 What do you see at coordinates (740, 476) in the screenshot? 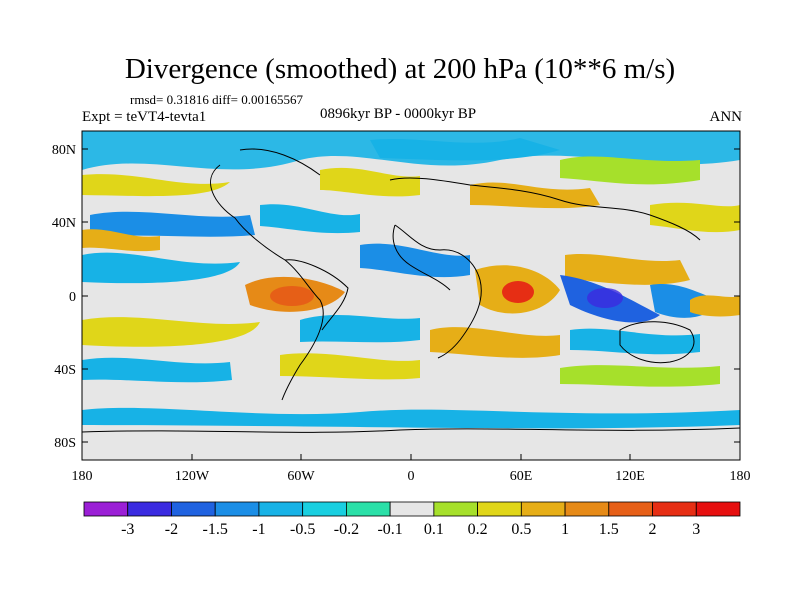
I see `lon-tick-180e: 180` at bounding box center [740, 476].